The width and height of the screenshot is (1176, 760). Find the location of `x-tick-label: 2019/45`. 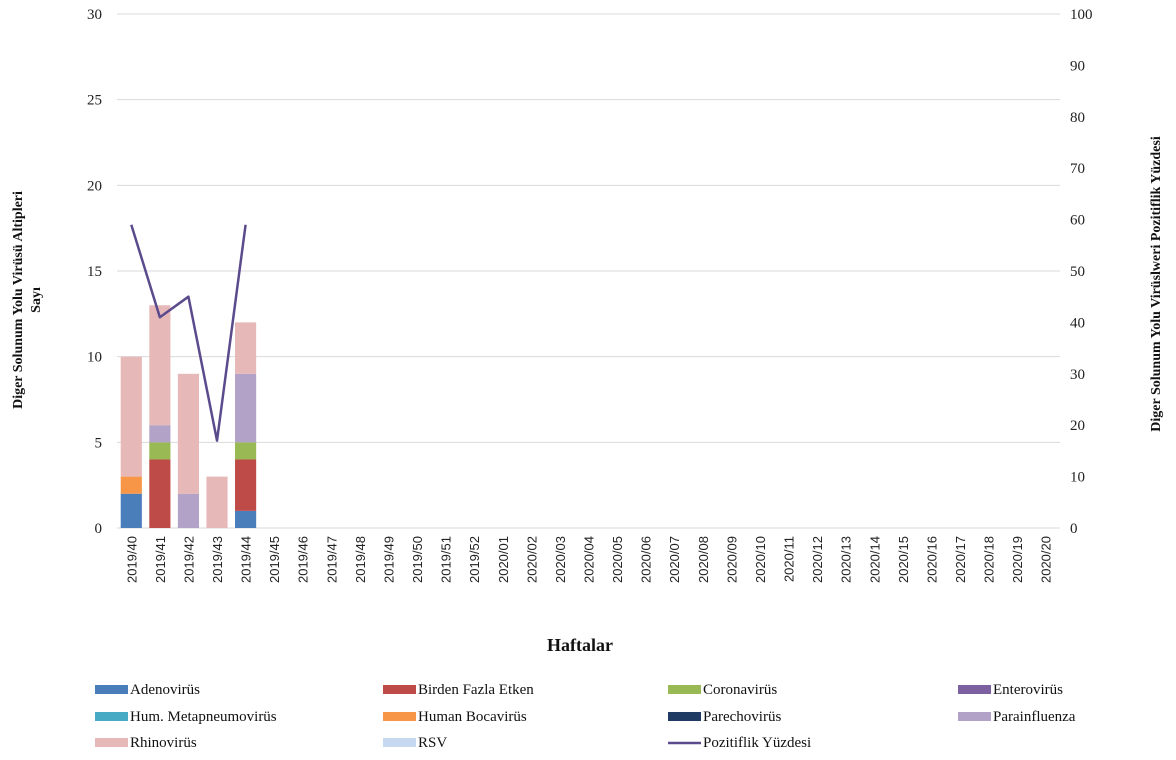

x-tick-label: 2019/45 is located at coordinates (274, 559).